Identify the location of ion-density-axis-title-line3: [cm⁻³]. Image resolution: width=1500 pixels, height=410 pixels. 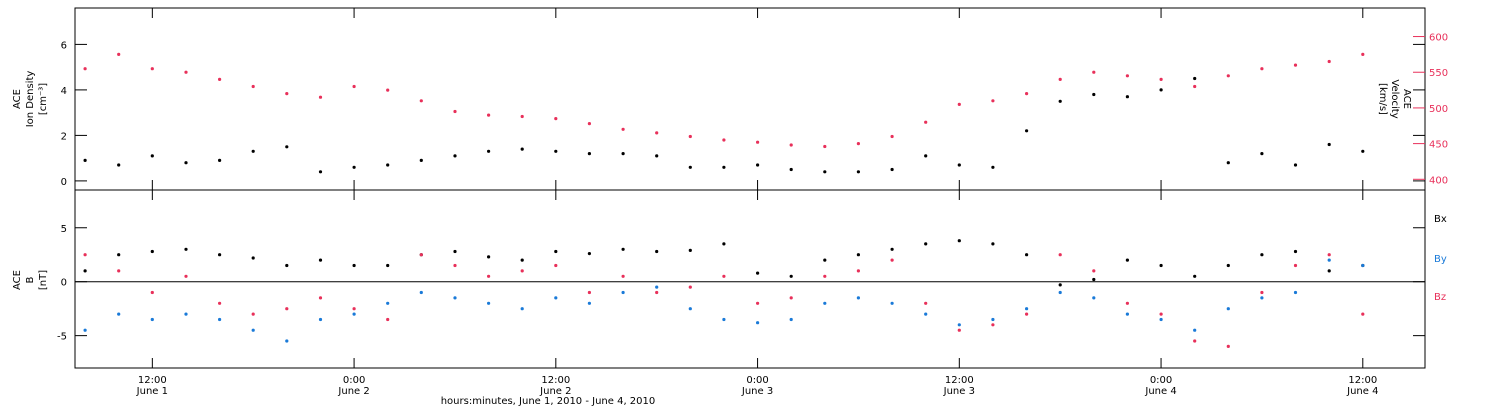
(43, 99).